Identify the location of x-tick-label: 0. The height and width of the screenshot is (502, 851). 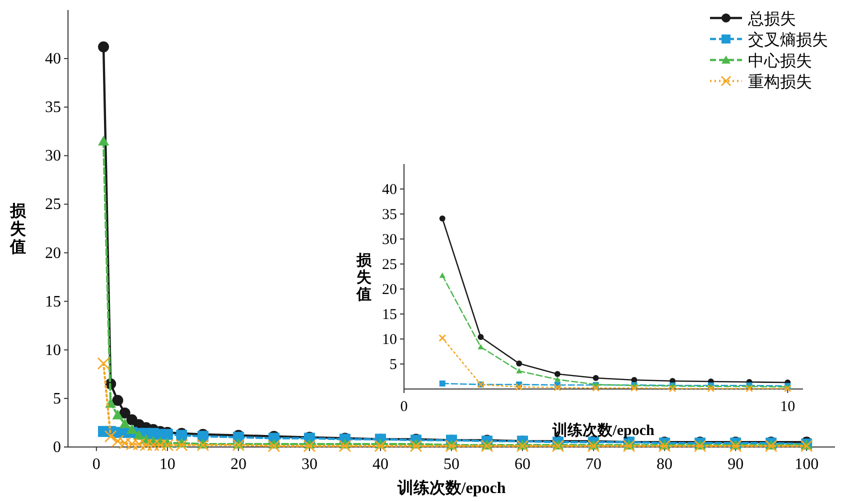
(96, 464).